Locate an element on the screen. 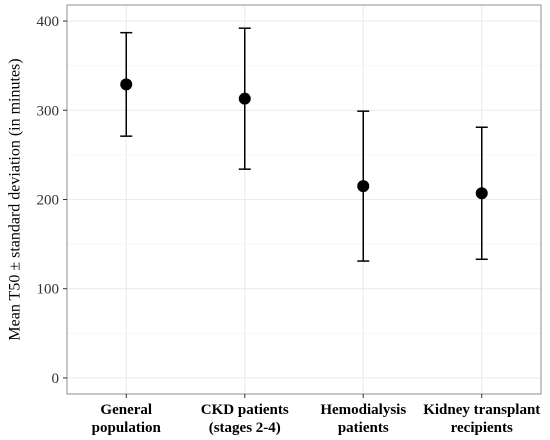 The image size is (550, 440). y-tick-label: 200 is located at coordinates (48, 201).